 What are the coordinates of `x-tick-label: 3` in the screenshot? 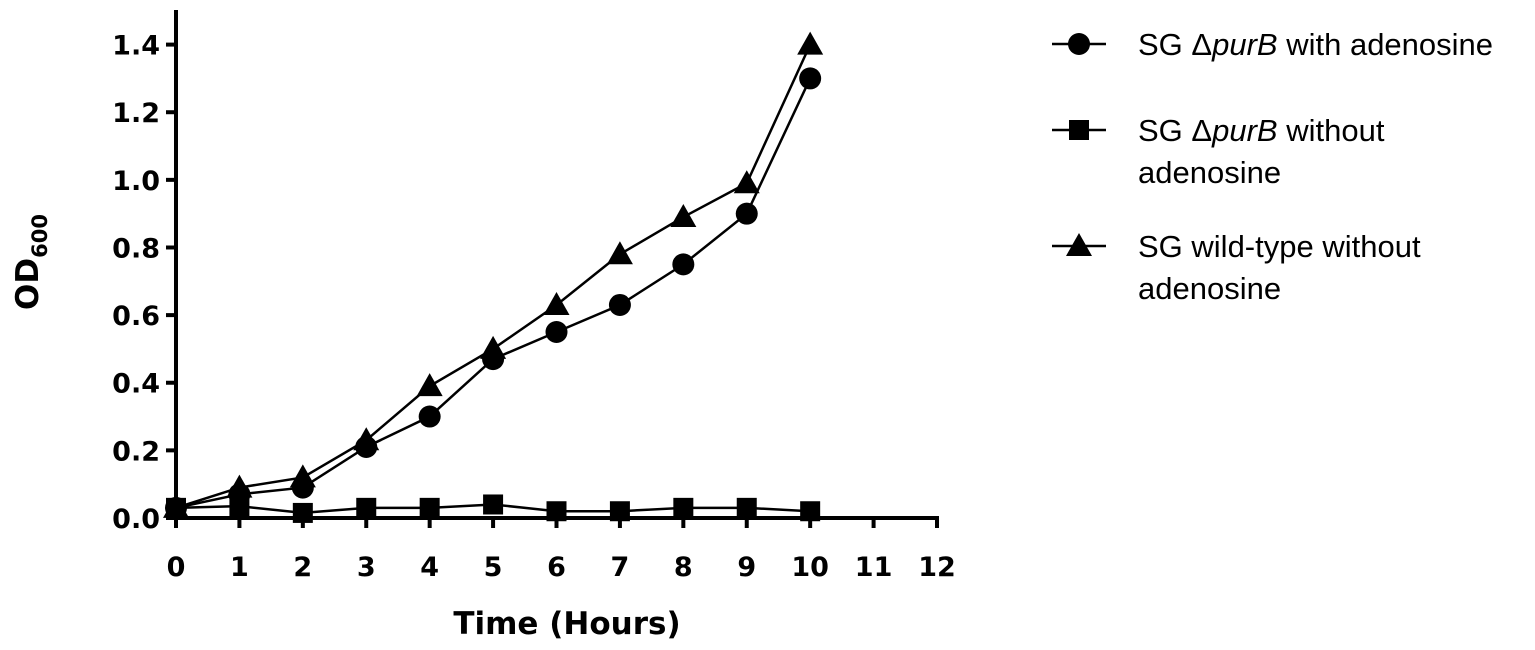 It's located at (366, 567).